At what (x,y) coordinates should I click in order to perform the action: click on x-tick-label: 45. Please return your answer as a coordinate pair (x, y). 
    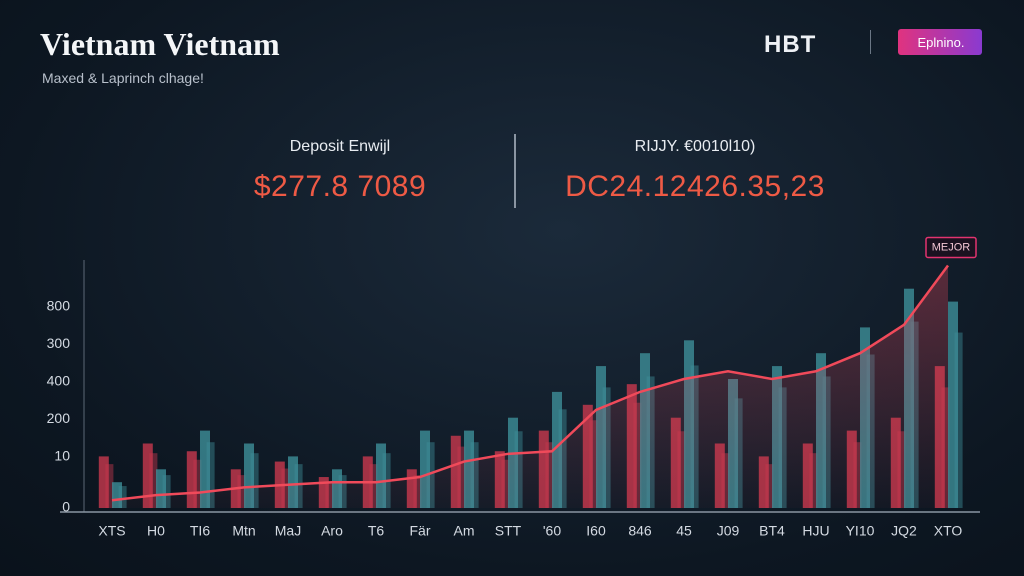
    Looking at the image, I should click on (684, 531).